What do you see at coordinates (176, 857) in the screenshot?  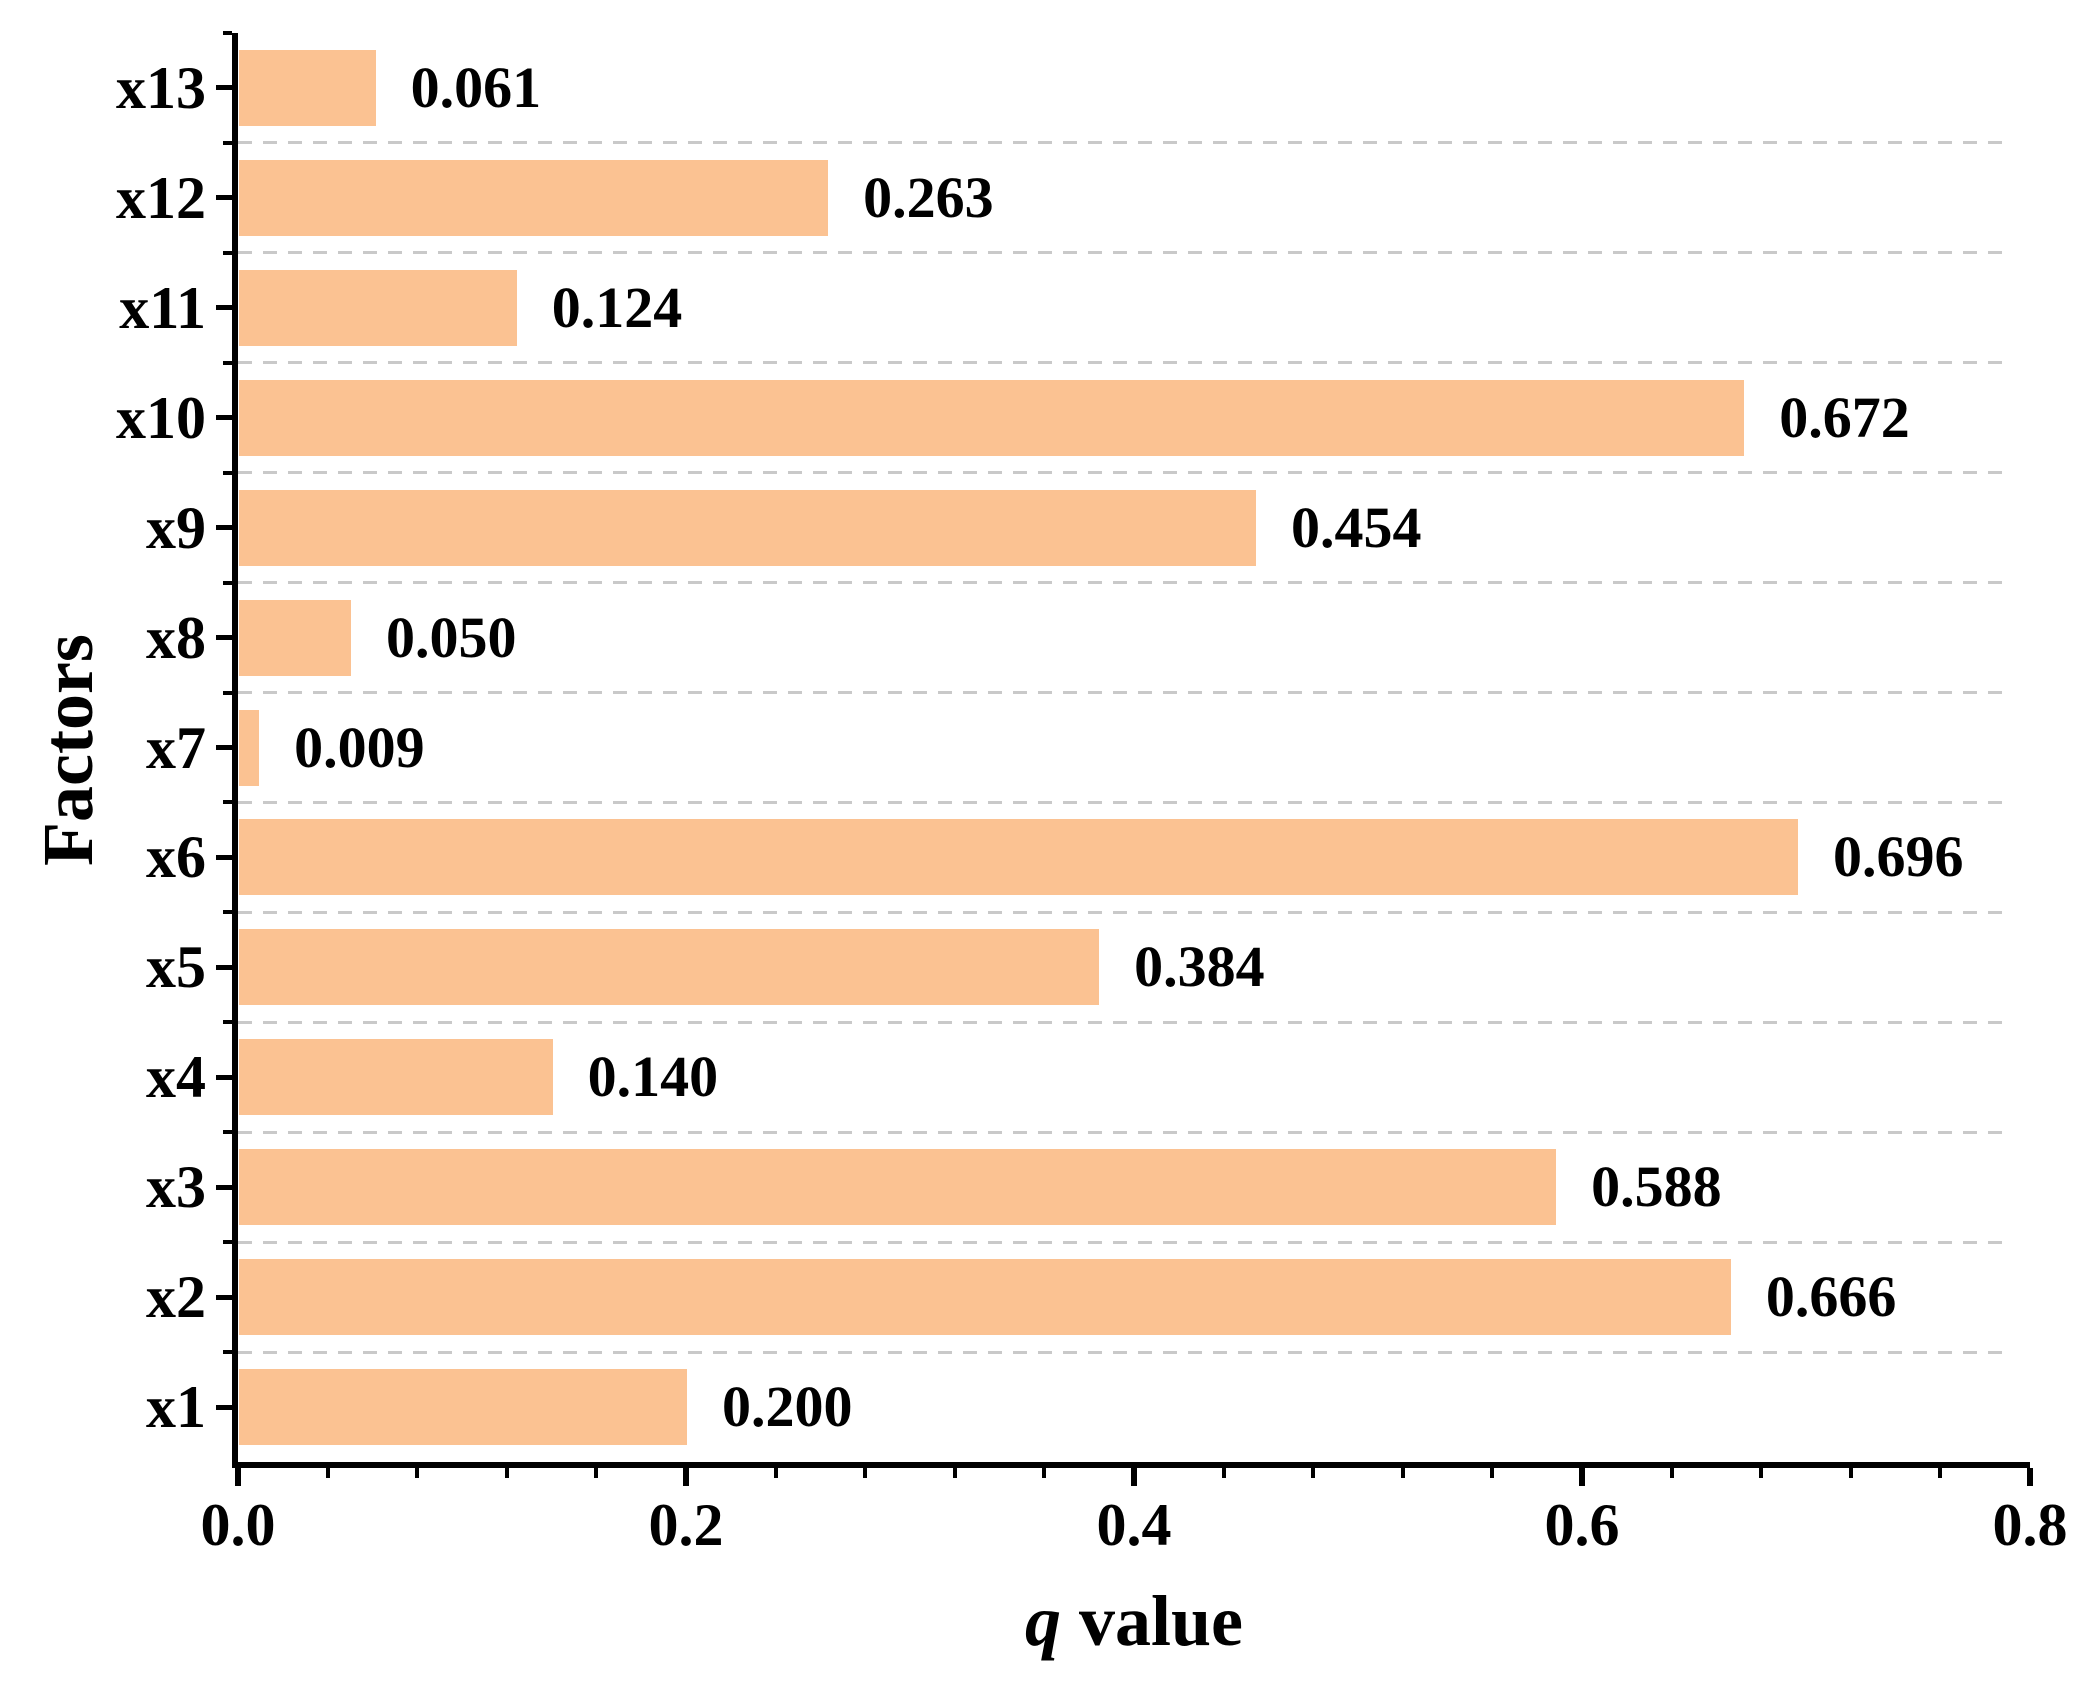 I see `y-tick-label-x6: x6` at bounding box center [176, 857].